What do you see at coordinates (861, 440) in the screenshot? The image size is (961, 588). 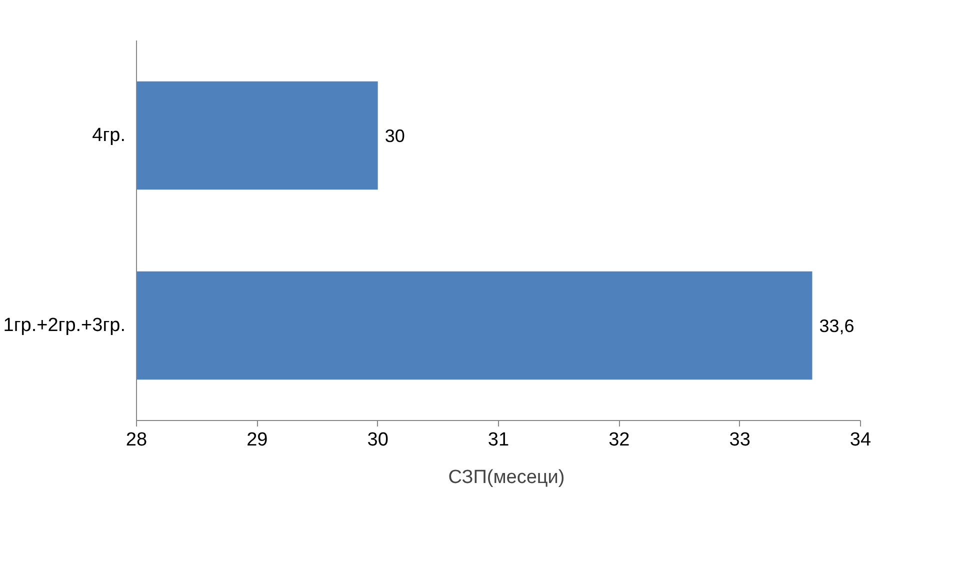 I see `x-tick-label: 34` at bounding box center [861, 440].